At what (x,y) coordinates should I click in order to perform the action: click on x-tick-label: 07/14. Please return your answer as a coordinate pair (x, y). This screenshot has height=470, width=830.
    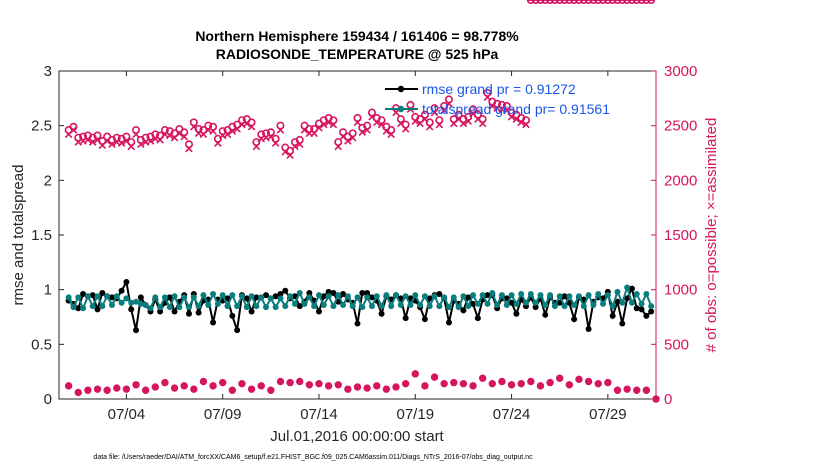
    Looking at the image, I should click on (319, 414).